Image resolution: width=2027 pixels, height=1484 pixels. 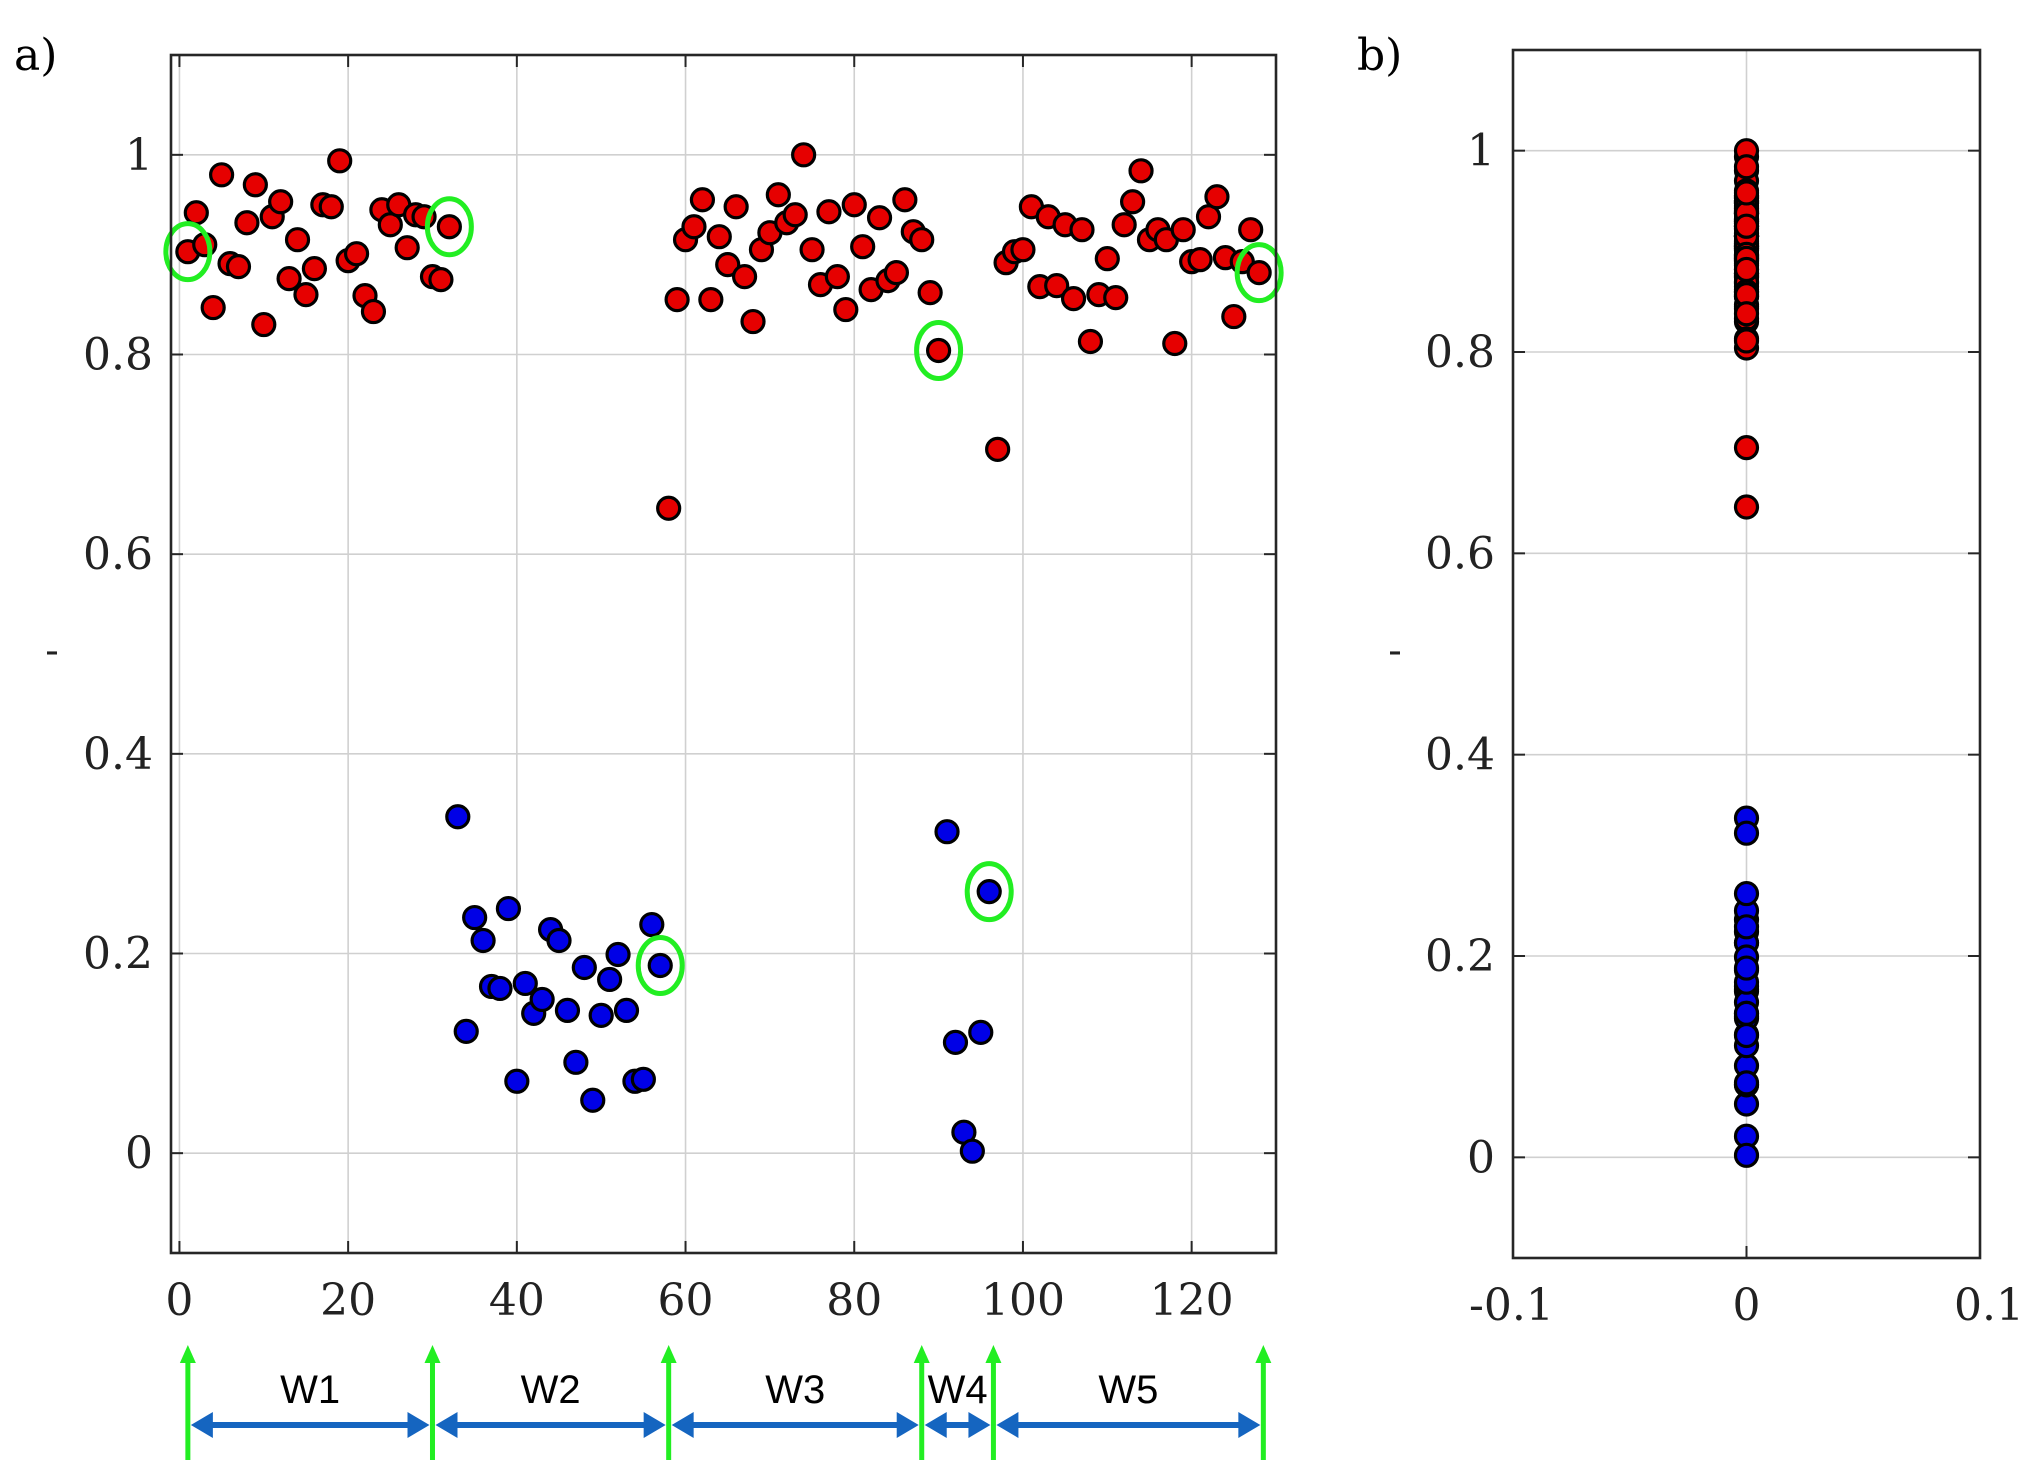 I want to click on panel-a-y-tick-label: 1, so click(x=139, y=155).